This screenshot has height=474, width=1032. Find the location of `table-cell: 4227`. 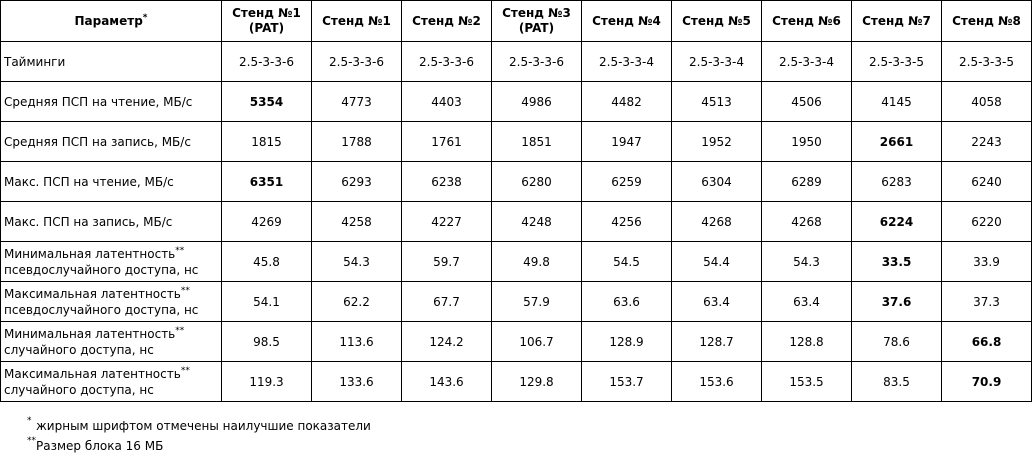

table-cell: 4227 is located at coordinates (446, 221).